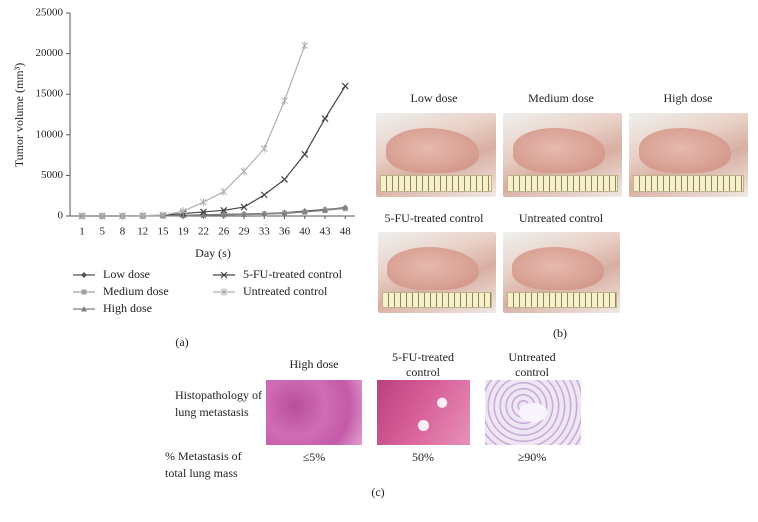 This screenshot has height=522, width=758. I want to click on legend-label: Low dose, so click(126, 274).